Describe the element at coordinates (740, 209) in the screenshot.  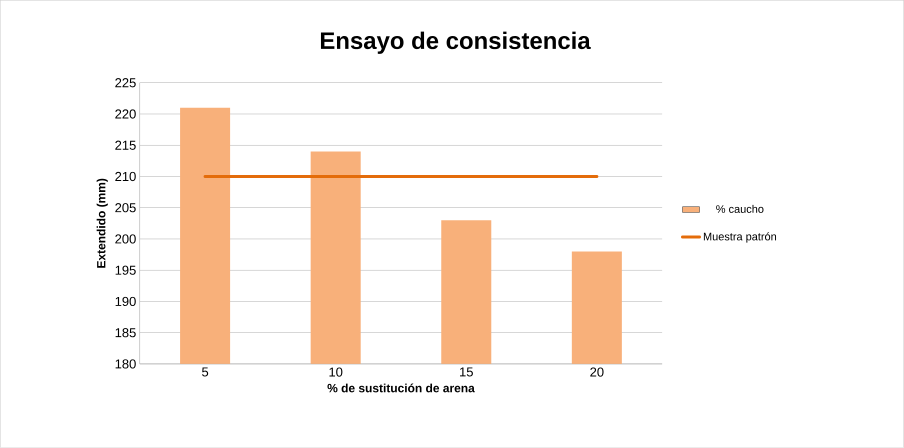
I see `legend-label: % caucho` at that location.